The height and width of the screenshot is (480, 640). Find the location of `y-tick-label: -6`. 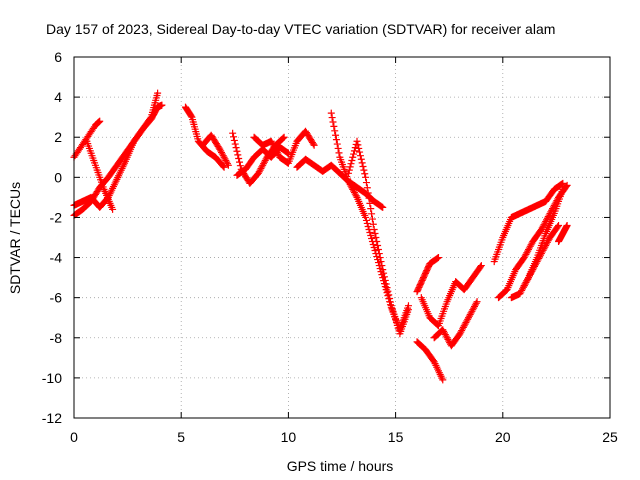

y-tick-label: -6 is located at coordinates (56, 298).